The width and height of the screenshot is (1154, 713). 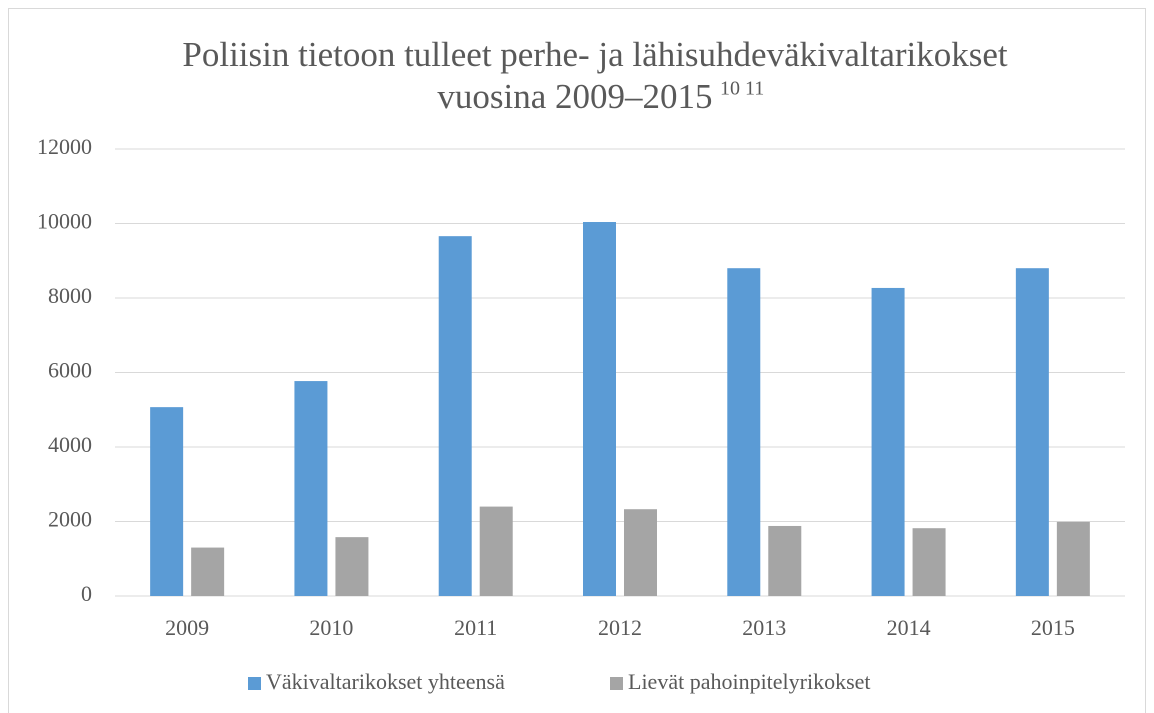 I want to click on x-tick-label: 2015, so click(x=1053, y=627).